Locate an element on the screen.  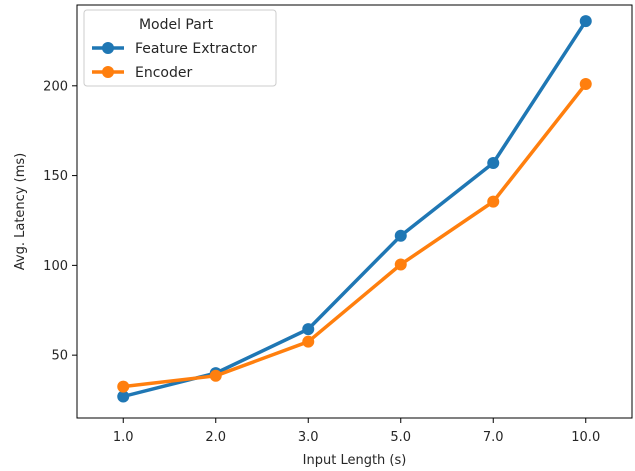
y-tick-label: 50 is located at coordinates (59, 356).